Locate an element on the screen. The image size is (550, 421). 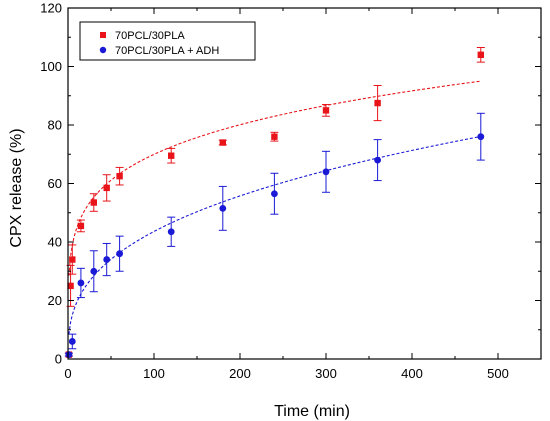
x-tick-label: 300 is located at coordinates (326, 373).